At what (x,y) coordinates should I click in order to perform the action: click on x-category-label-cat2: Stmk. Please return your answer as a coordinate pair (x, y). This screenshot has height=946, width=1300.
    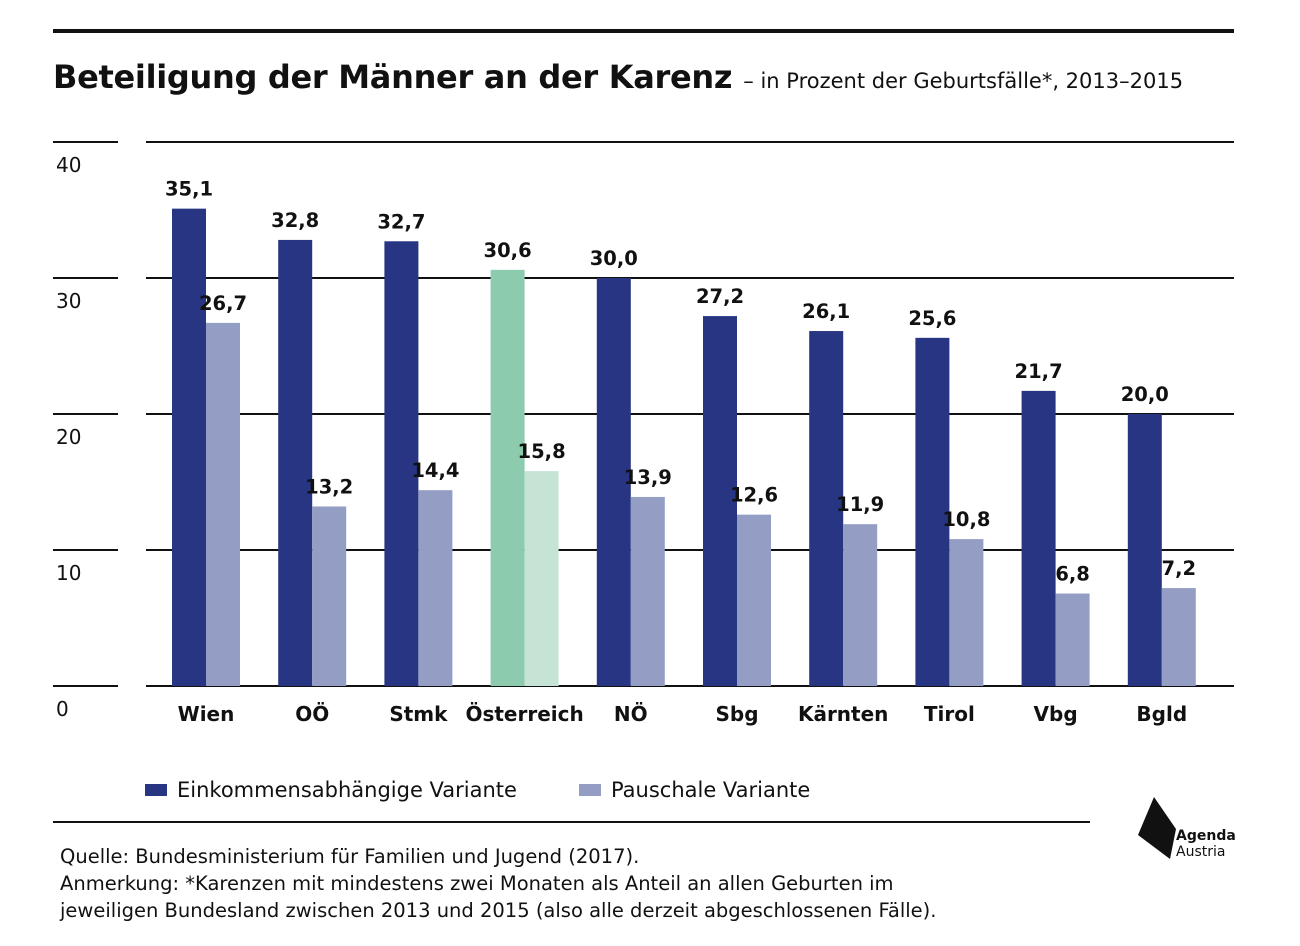
    Looking at the image, I should click on (418, 714).